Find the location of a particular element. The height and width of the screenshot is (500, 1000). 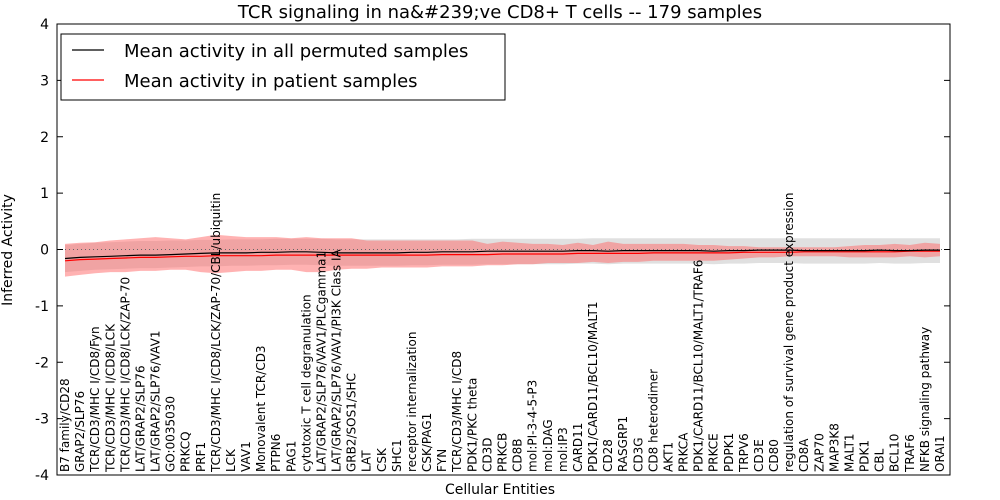

category-label: mol:IP3 is located at coordinates (563, 449).